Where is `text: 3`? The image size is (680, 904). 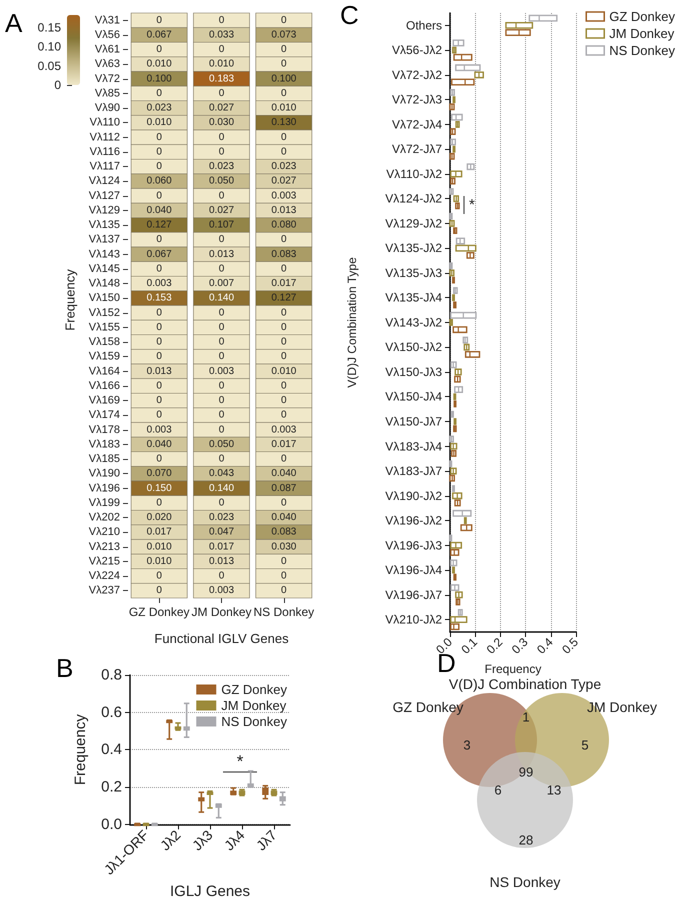
text: 3 is located at coordinates (467, 745).